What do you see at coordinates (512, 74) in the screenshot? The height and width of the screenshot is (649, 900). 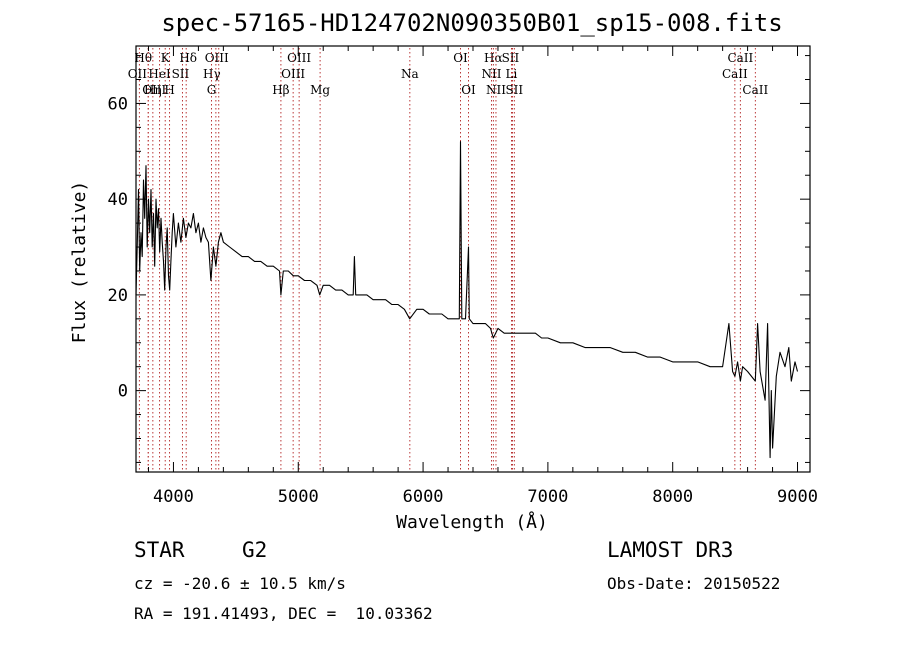 I see `spectral-line-label: Li` at bounding box center [512, 74].